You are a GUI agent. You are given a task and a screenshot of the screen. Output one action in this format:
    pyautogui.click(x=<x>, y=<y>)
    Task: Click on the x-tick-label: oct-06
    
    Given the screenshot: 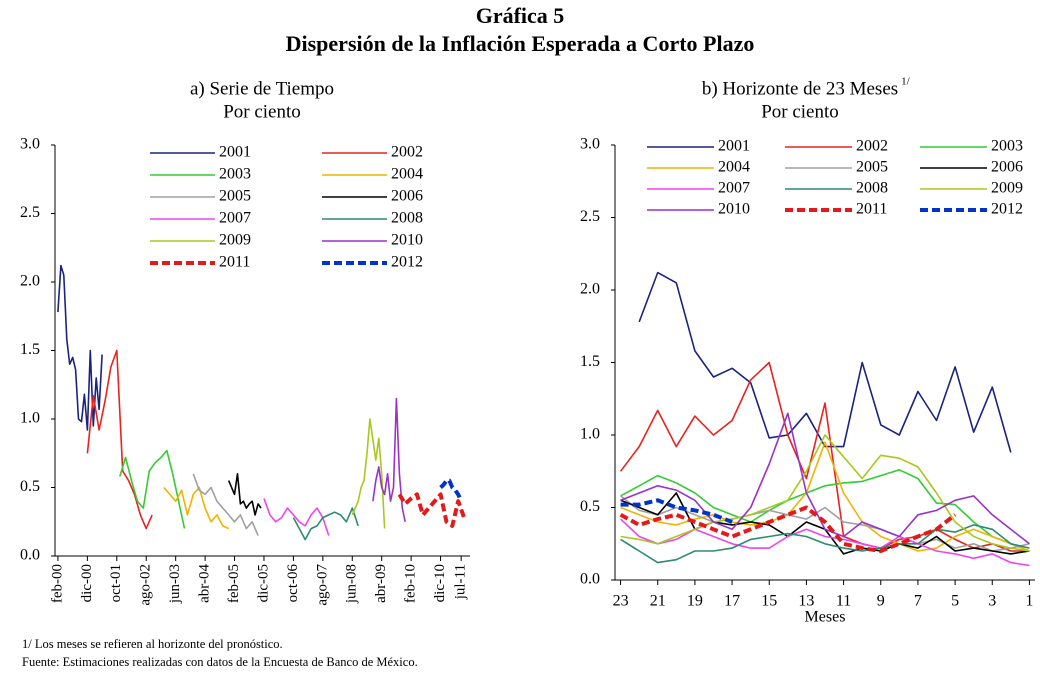 What is the action you would take?
    pyautogui.click(x=293, y=583)
    